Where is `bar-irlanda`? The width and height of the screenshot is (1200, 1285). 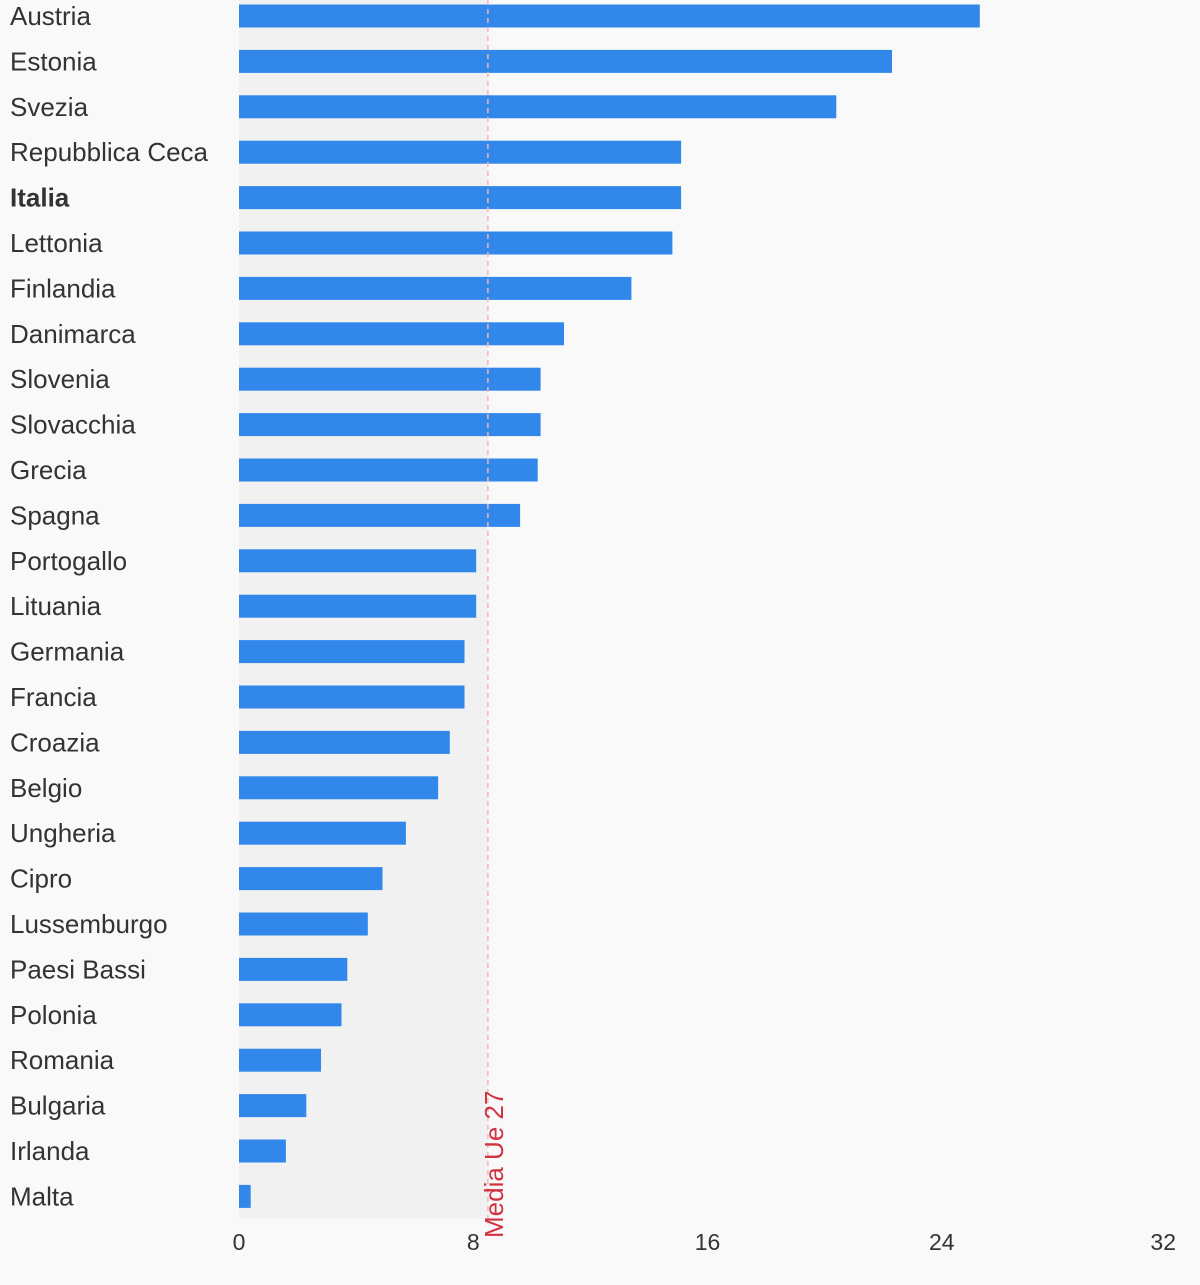 bar-irlanda is located at coordinates (262, 1151).